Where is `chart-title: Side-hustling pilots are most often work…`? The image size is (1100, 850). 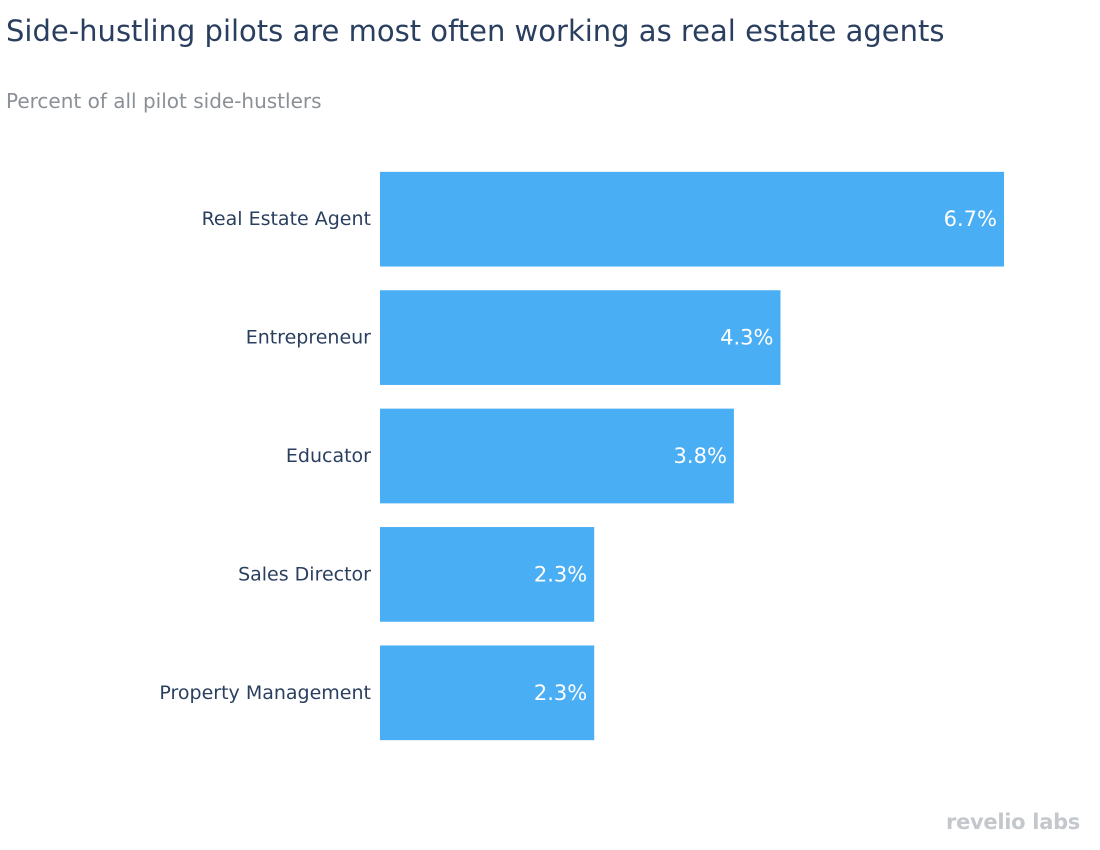
chart-title: Side-hustling pilots are most often work… is located at coordinates (475, 31).